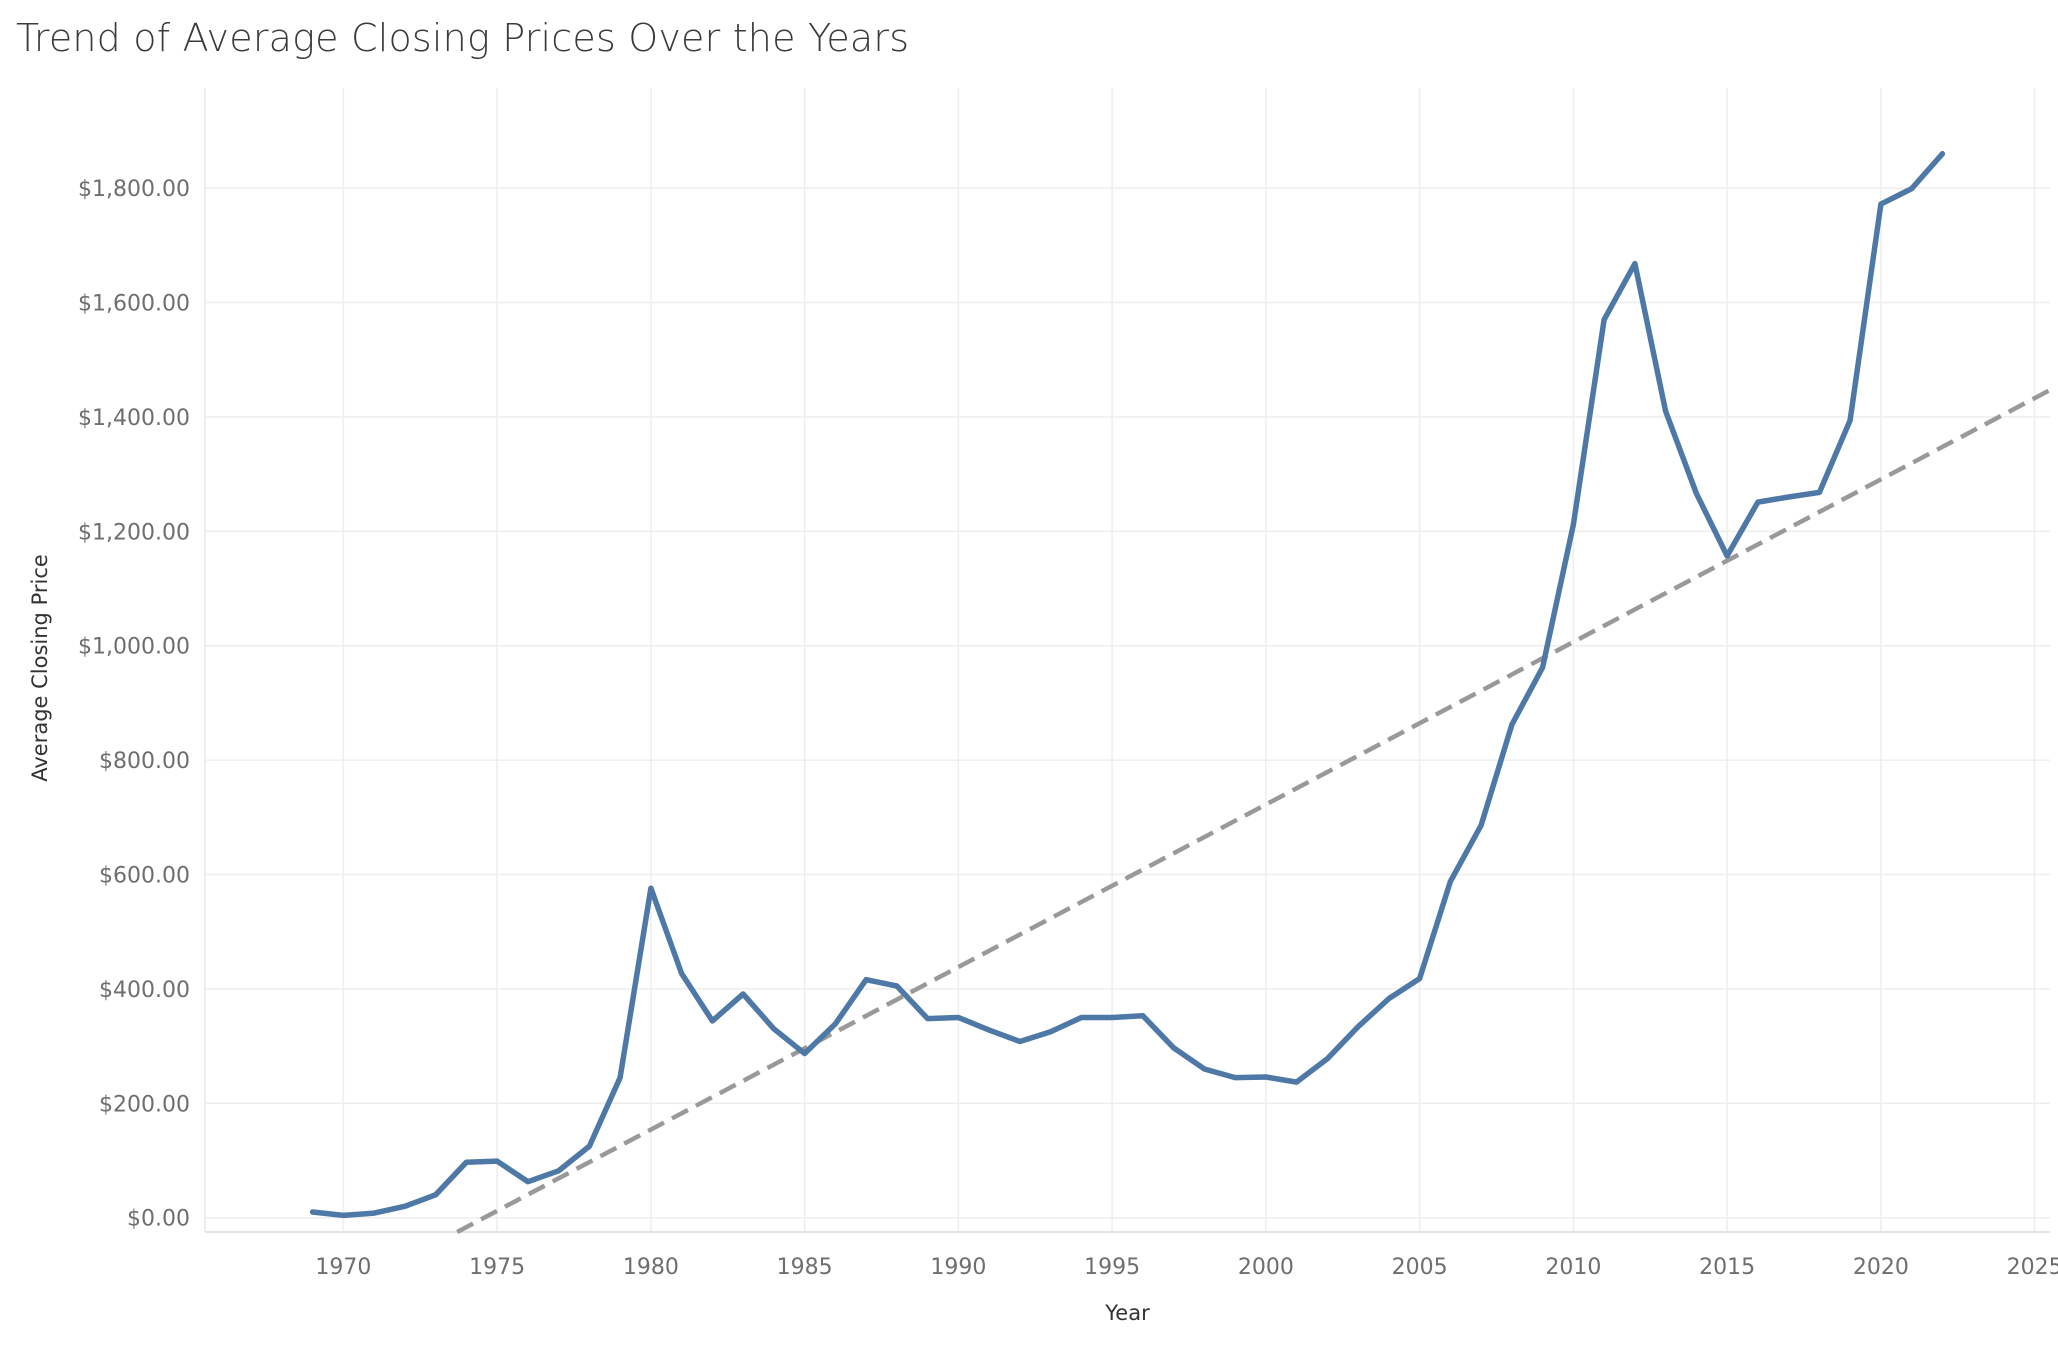  I want to click on x-tick-label: 2010, so click(1573, 1267).